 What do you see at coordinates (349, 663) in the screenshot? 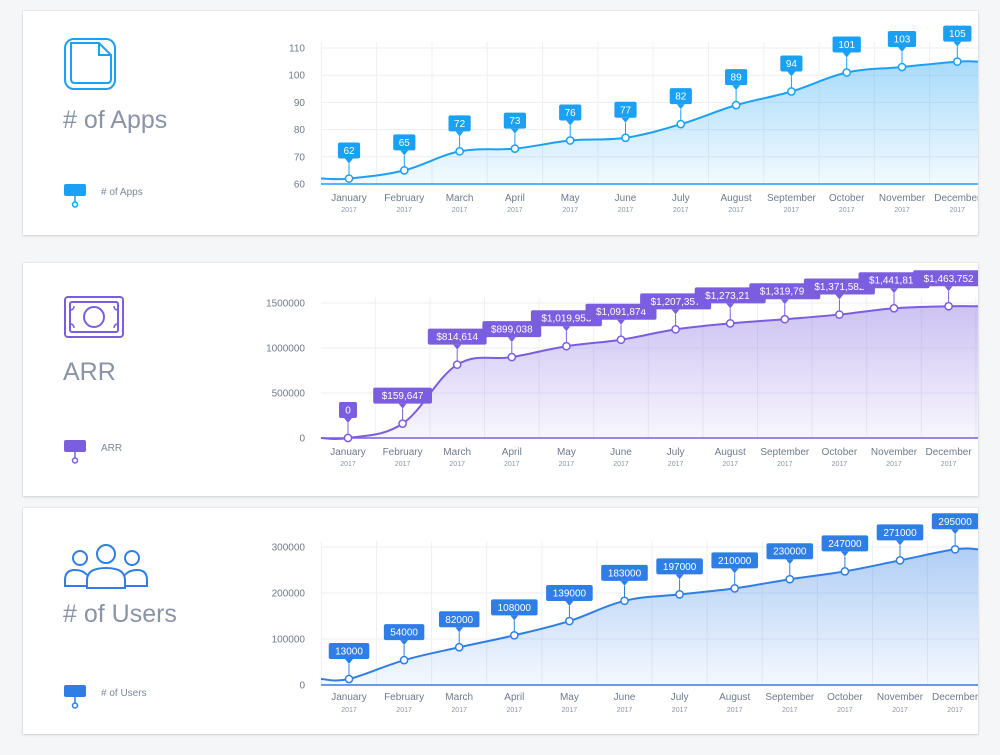
I see `data-point: 13000` at bounding box center [349, 663].